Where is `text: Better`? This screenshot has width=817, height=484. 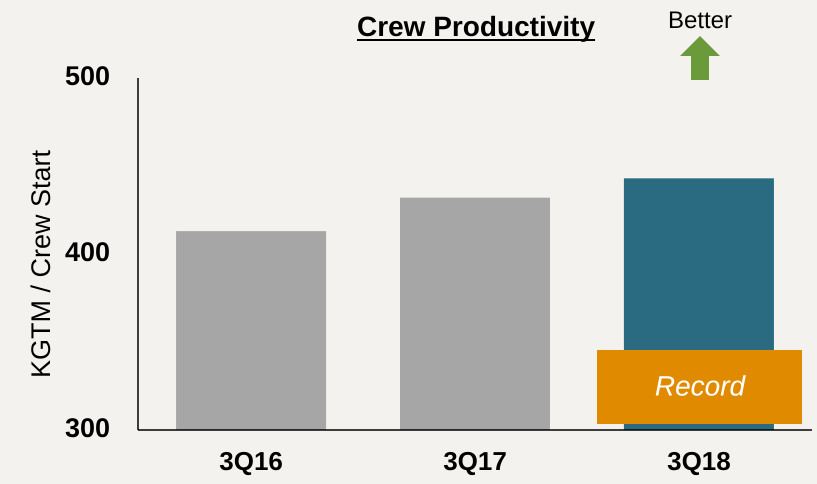
text: Better is located at coordinates (700, 20).